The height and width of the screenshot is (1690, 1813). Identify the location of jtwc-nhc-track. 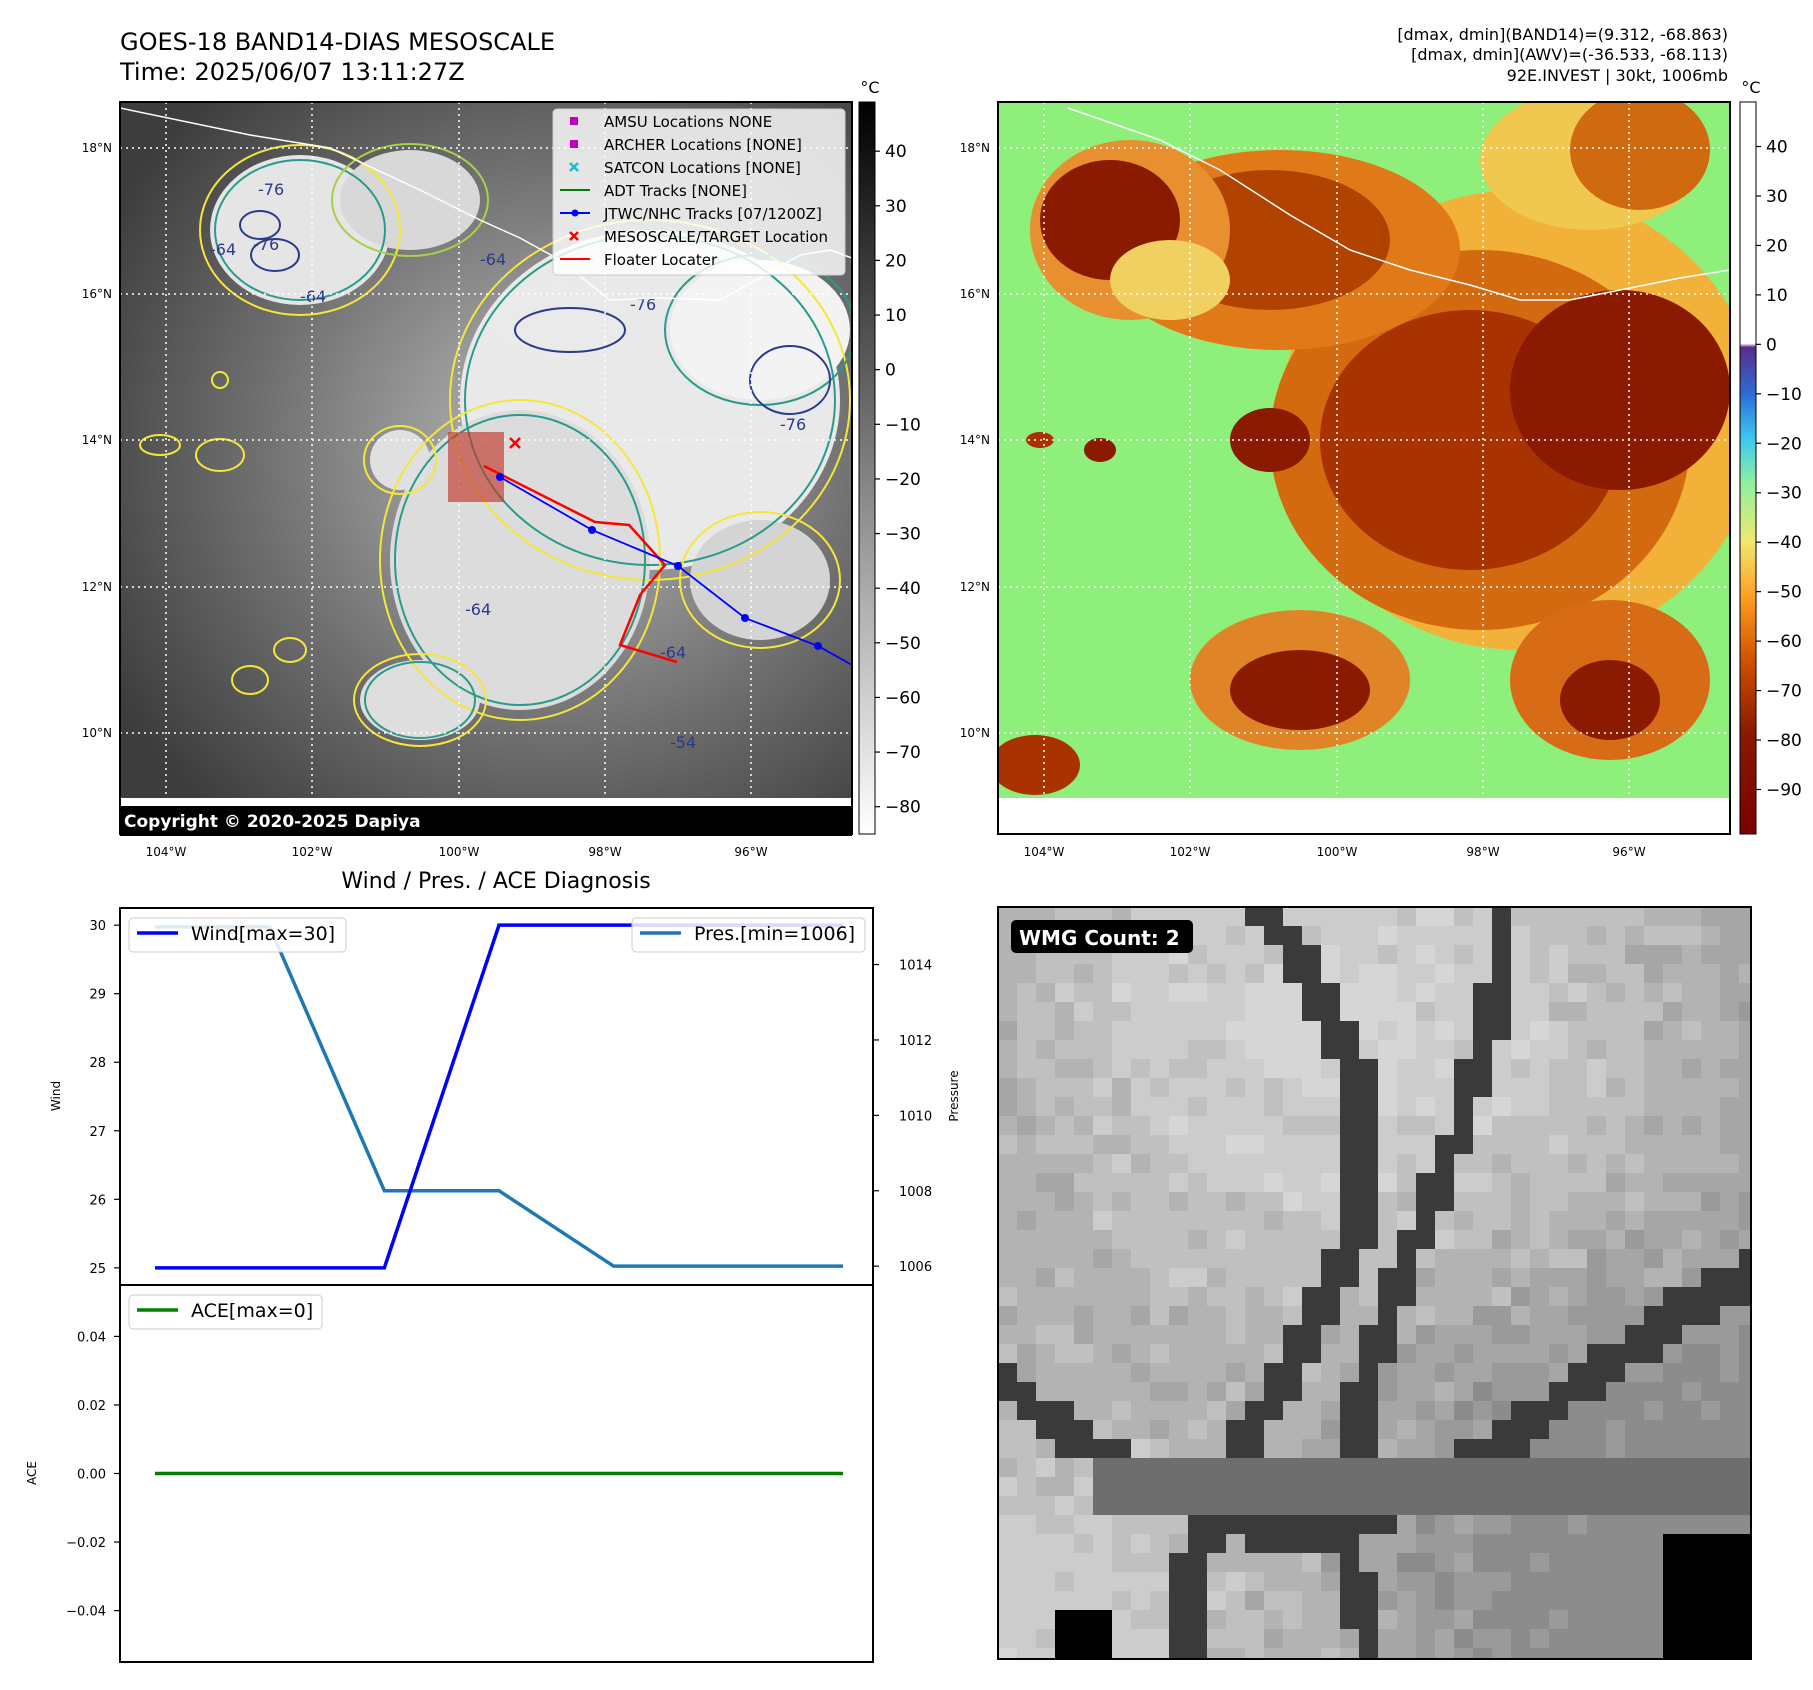
(675, 571).